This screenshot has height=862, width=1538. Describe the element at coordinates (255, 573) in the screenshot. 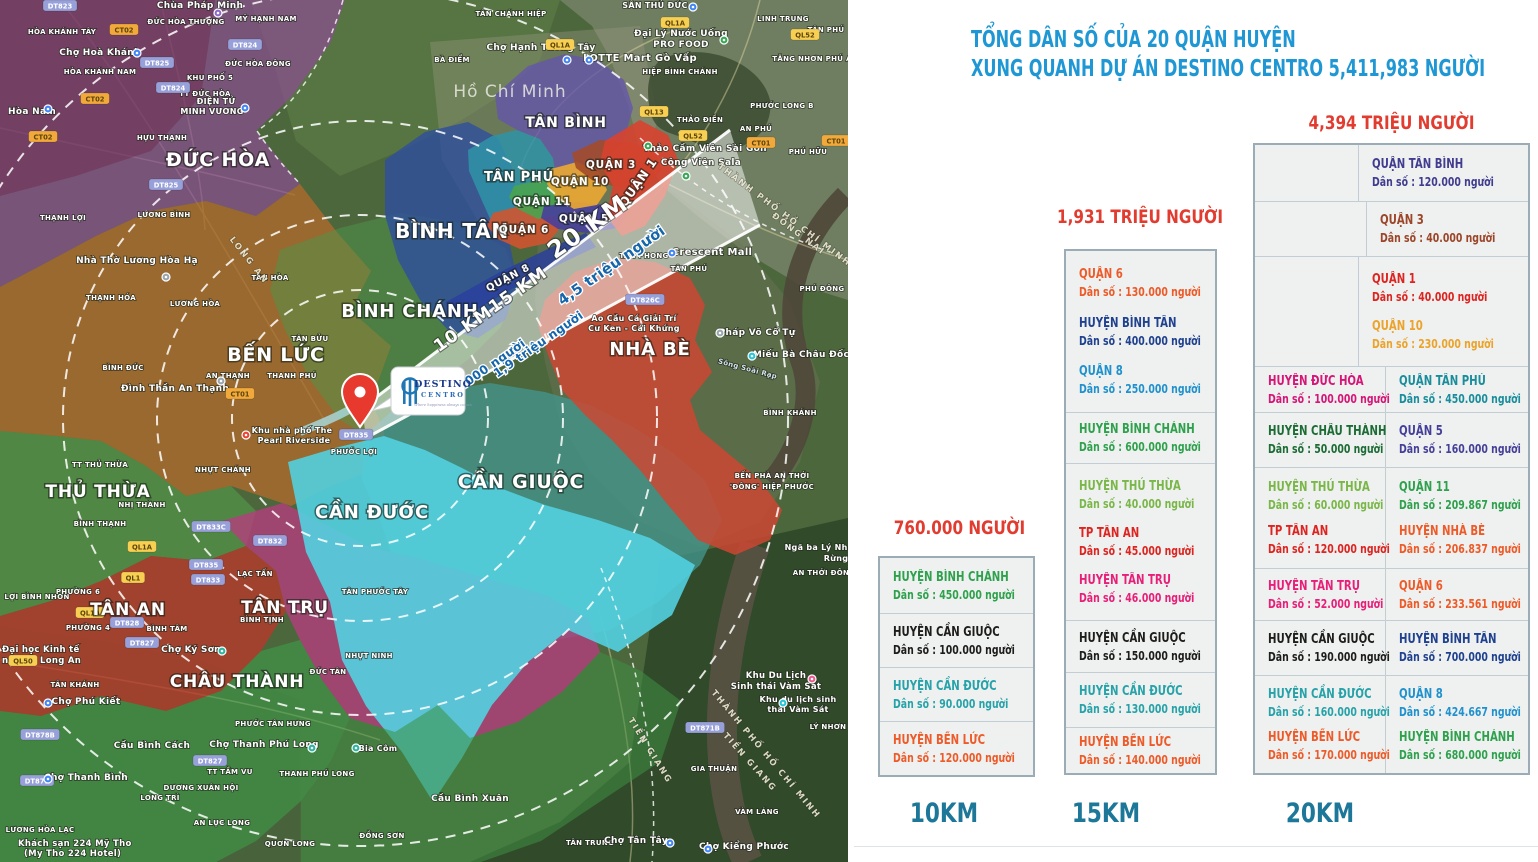

I see `map-poi-label: LẠC TẤN` at that location.